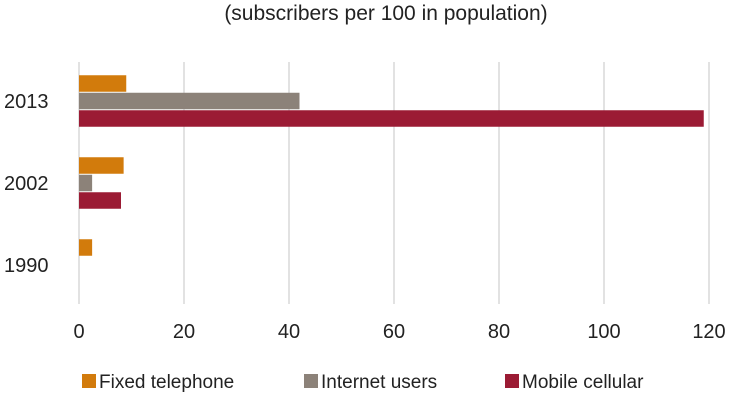 The image size is (732, 396). I want to click on chart-subtitle: (subscribers per 100 in population), so click(385, 13).